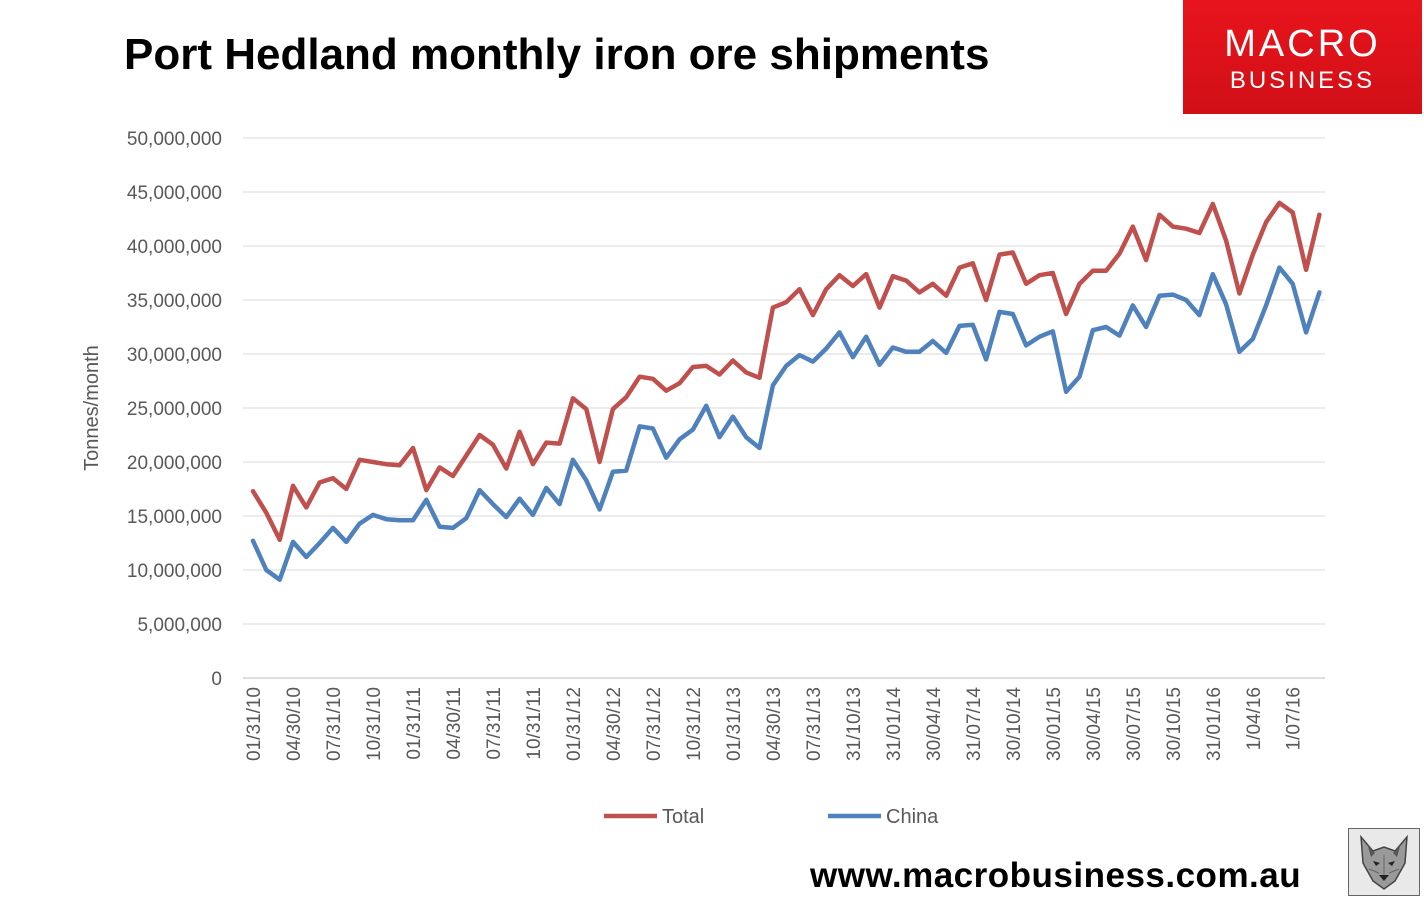  Describe the element at coordinates (883, 817) in the screenshot. I see `legend-item-china: China` at that location.